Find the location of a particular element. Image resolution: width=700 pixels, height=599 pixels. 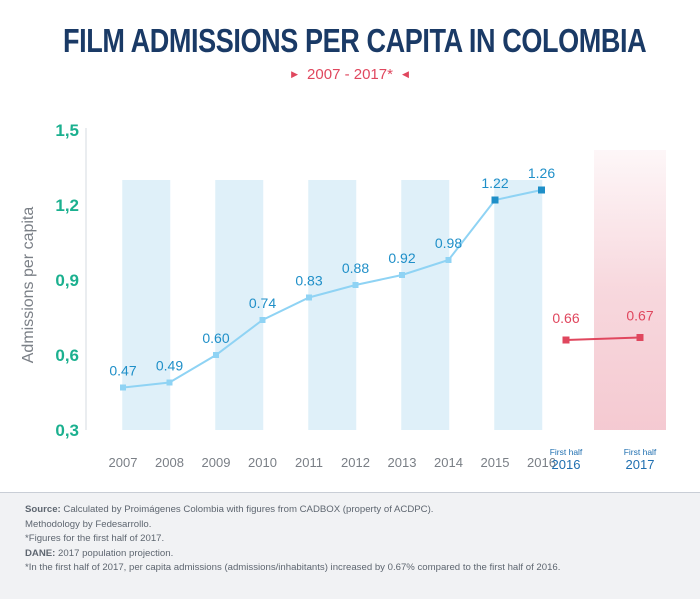

chart-subtitle-row: ▶ 2007 - 2017* ◀ is located at coordinates (350, 74).